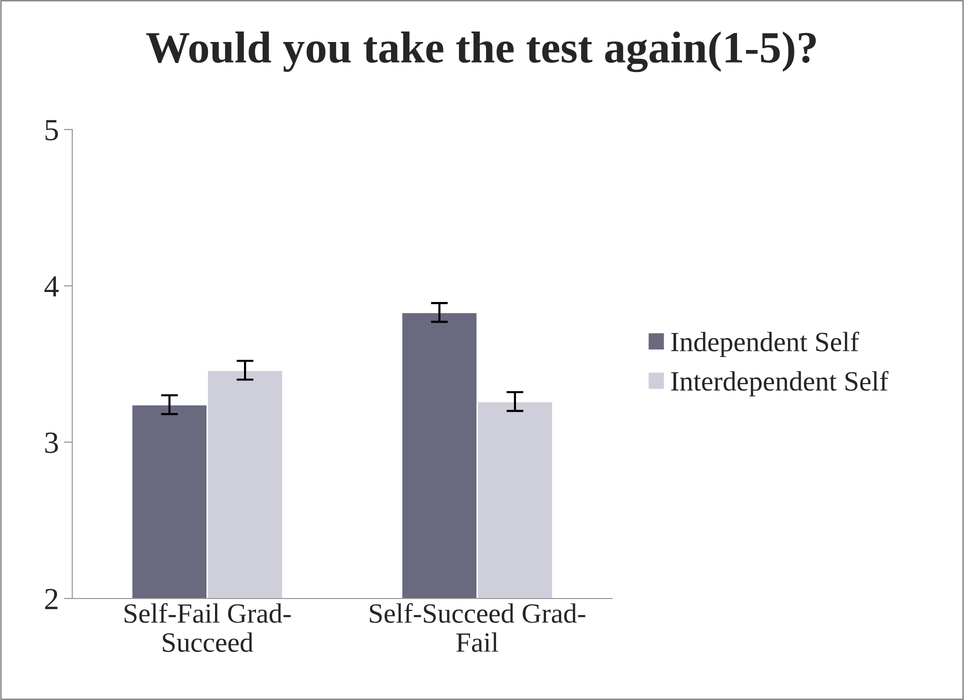  What do you see at coordinates (51, 599) in the screenshot?
I see `y-tick-label: 2` at bounding box center [51, 599].